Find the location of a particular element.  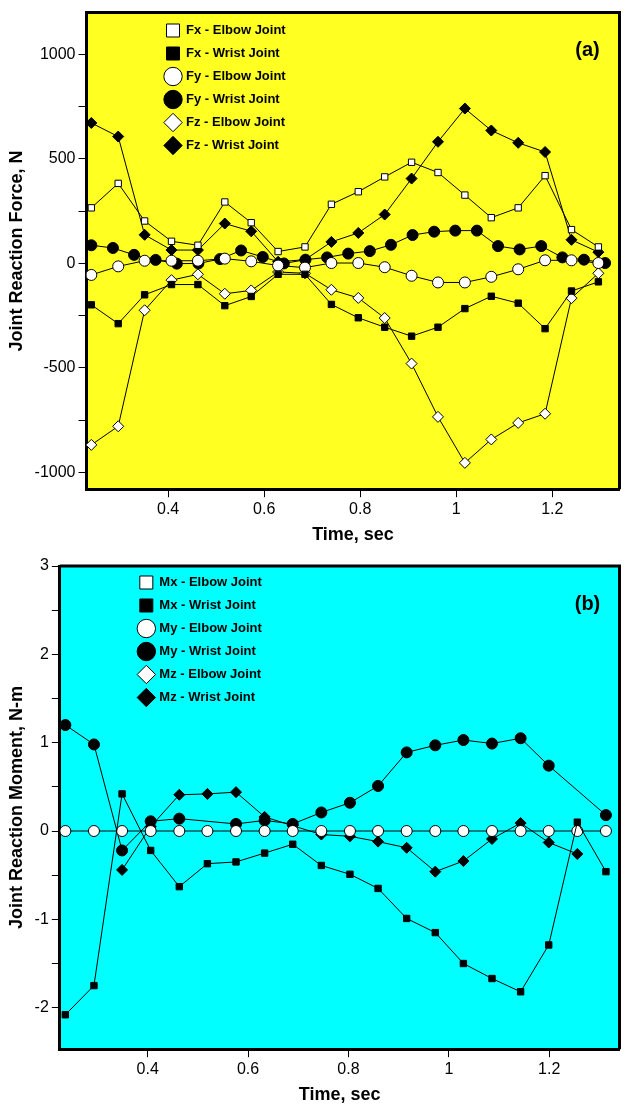

legend-label: Mx - Elbow Joint is located at coordinates (211, 582).